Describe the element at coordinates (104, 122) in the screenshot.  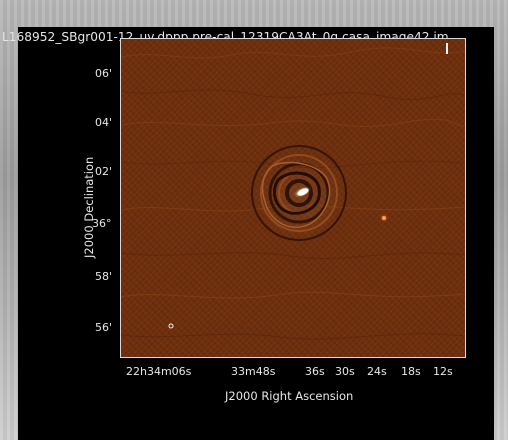
I see `y-tick-04: 04'` at that location.